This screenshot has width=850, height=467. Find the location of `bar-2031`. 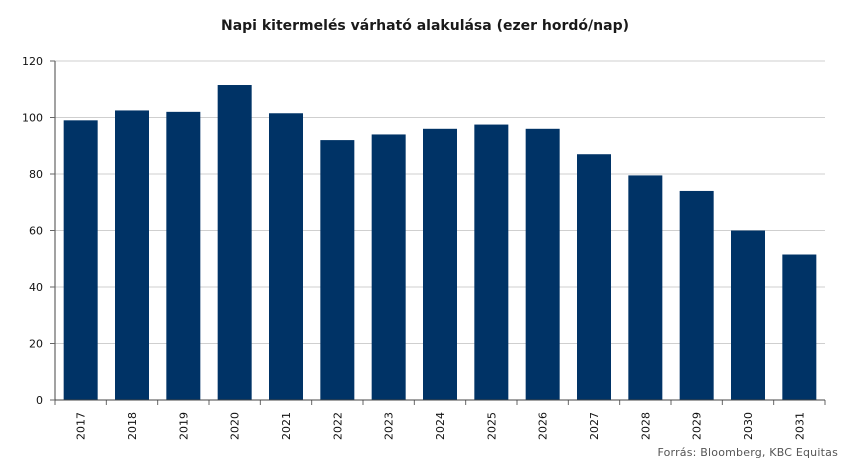

bar-2031 is located at coordinates (799, 327).